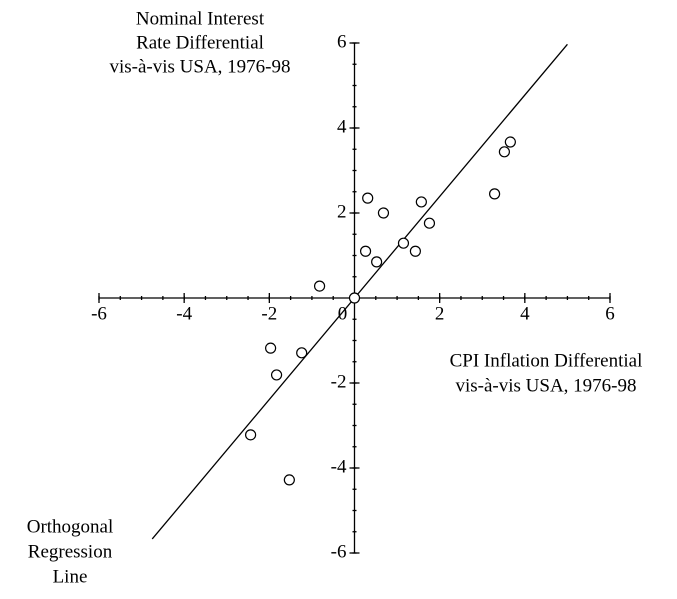 This screenshot has width=677, height=599. I want to click on annotation: Regression, so click(70, 551).